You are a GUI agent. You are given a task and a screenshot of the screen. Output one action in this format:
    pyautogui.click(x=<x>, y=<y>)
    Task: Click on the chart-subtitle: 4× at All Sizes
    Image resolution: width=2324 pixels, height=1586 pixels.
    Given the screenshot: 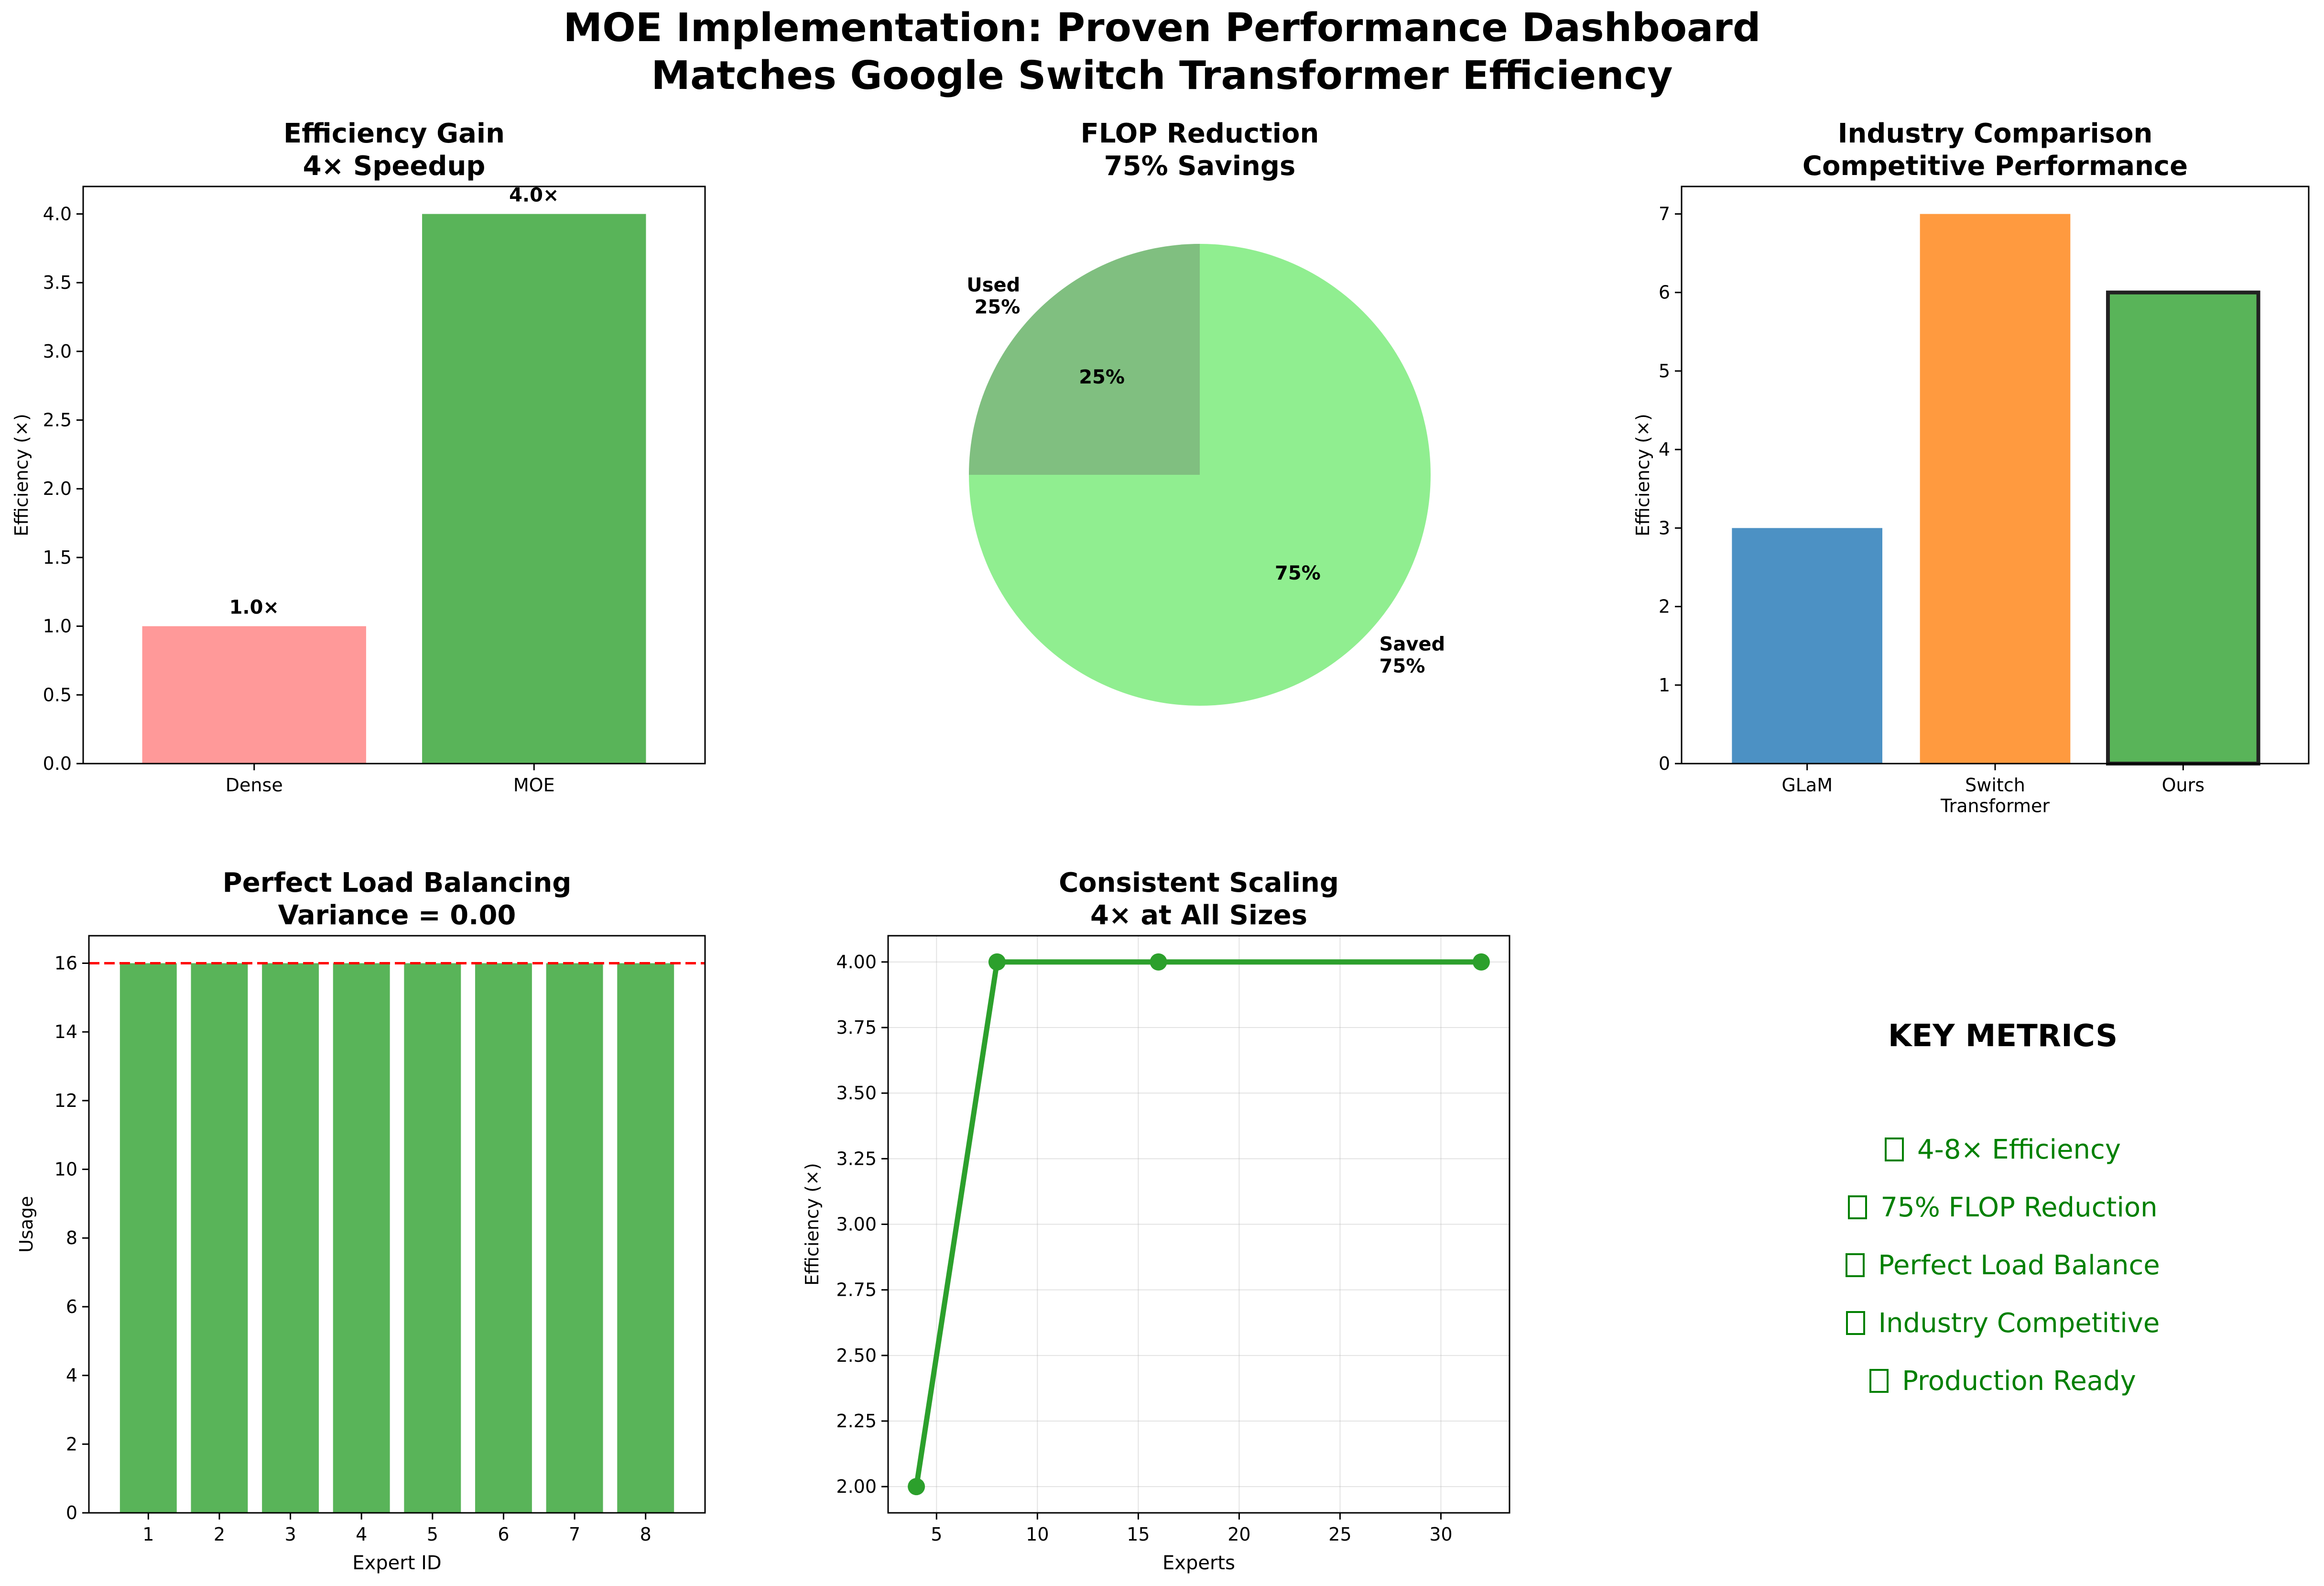 What is the action you would take?
    pyautogui.click(x=1198, y=915)
    